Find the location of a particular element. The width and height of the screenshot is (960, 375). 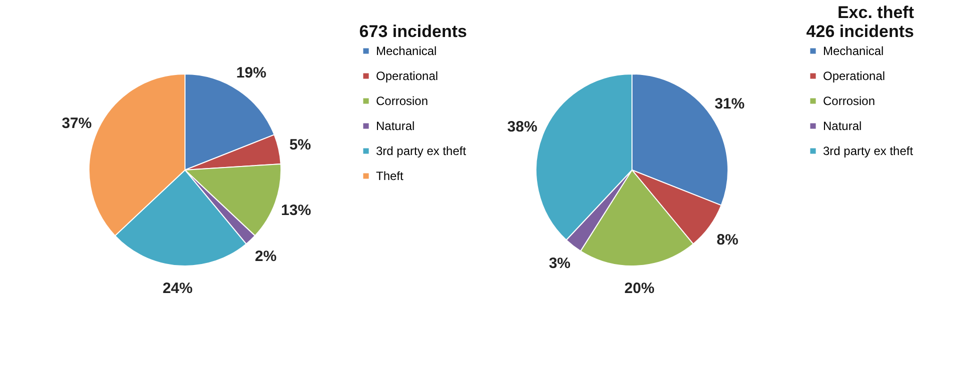

data-label: 20% is located at coordinates (639, 288).